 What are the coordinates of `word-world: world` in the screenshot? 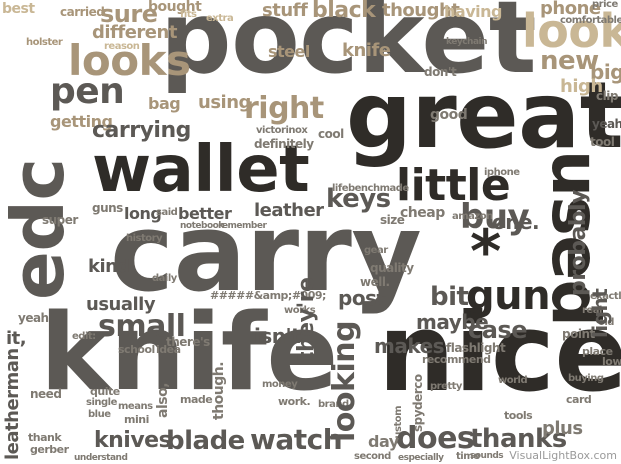 It's located at (513, 380).